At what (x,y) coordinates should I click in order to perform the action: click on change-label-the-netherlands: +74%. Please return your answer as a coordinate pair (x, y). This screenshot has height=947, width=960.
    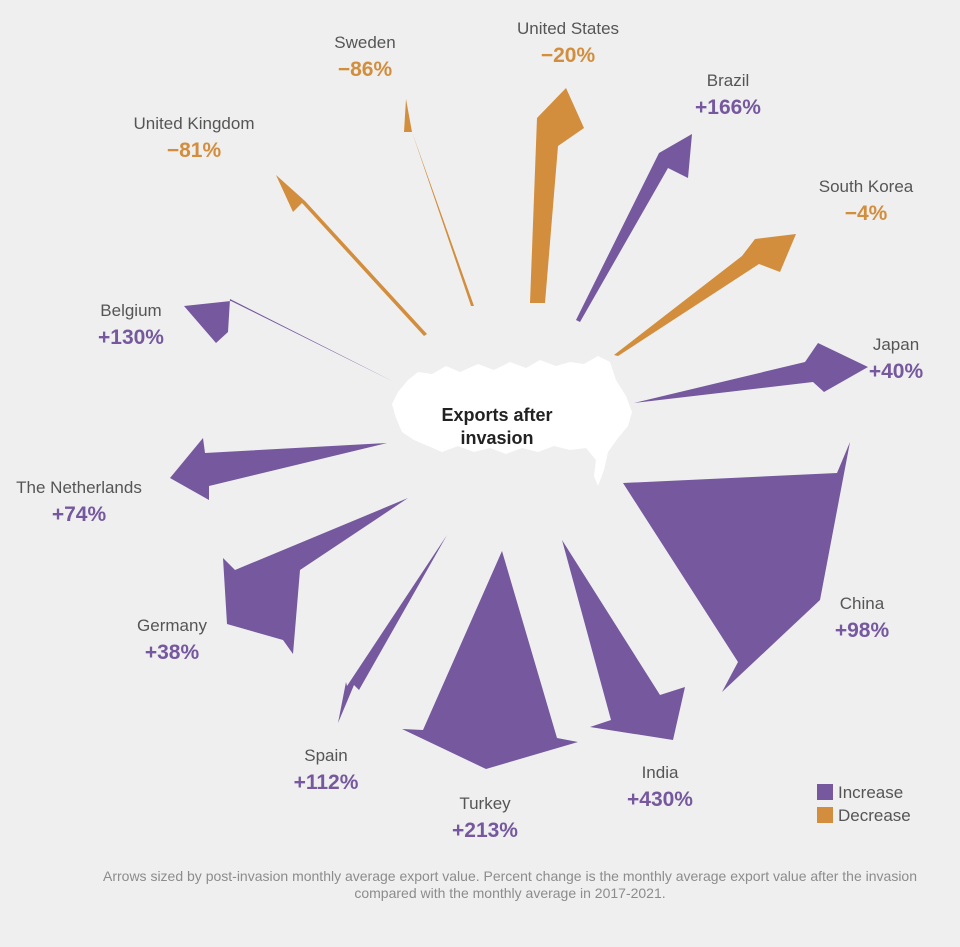
    Looking at the image, I should click on (79, 514).